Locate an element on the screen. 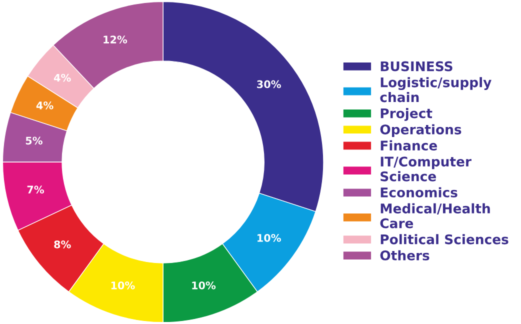 The image size is (521, 324). legend-label: Medical/Health Care is located at coordinates (435, 215).